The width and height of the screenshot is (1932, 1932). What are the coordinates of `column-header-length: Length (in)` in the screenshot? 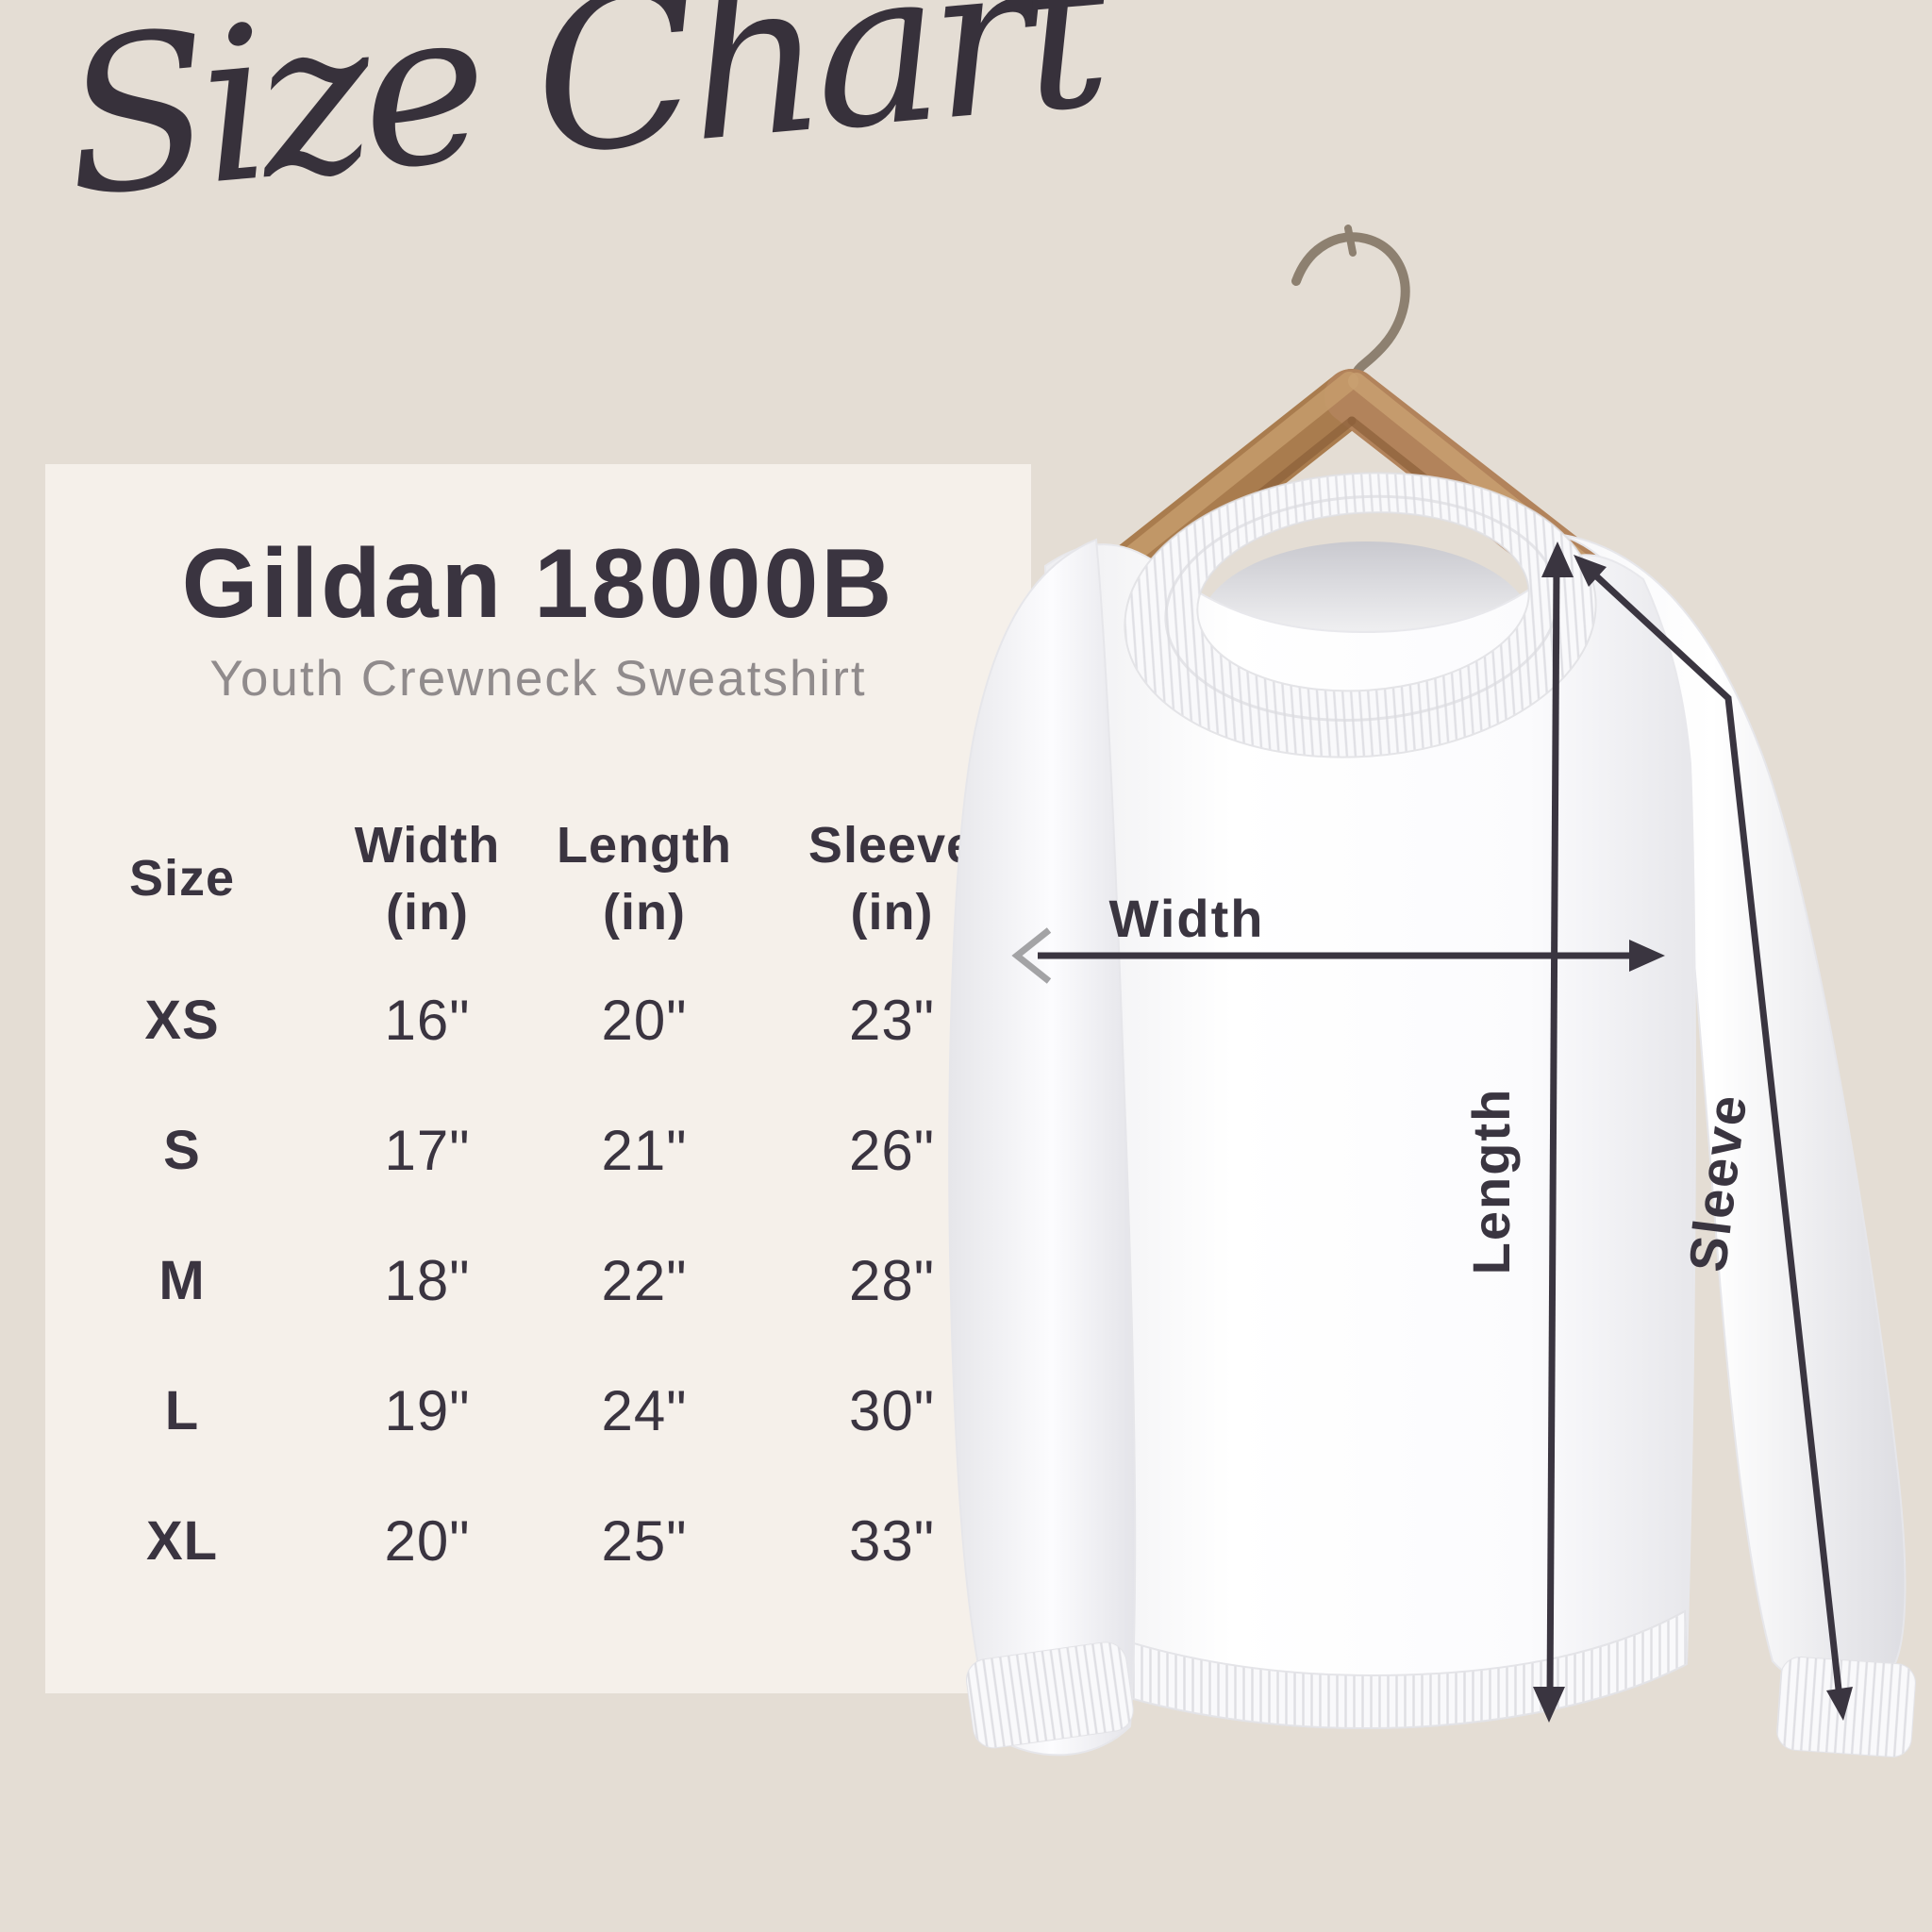 It's located at (644, 880).